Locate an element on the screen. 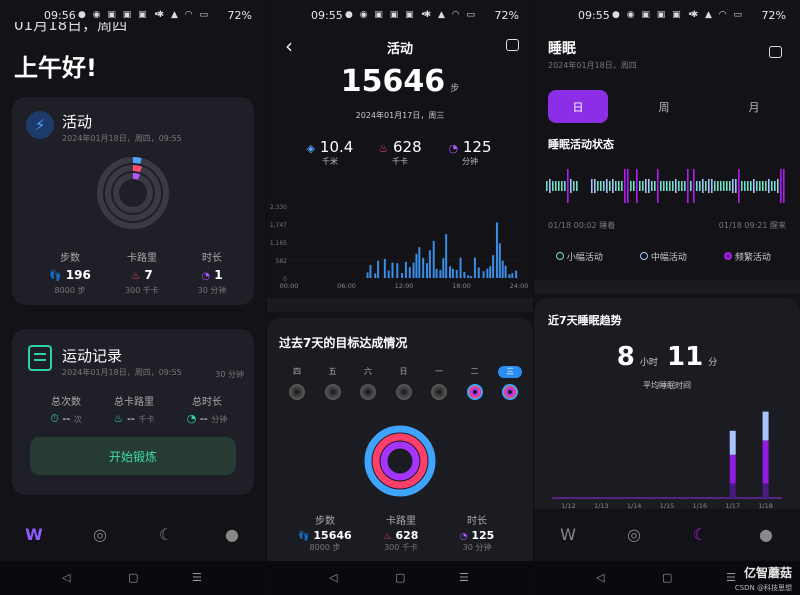 Image resolution: width=800 pixels, height=595 pixels. tab-week: 周 is located at coordinates (664, 107).